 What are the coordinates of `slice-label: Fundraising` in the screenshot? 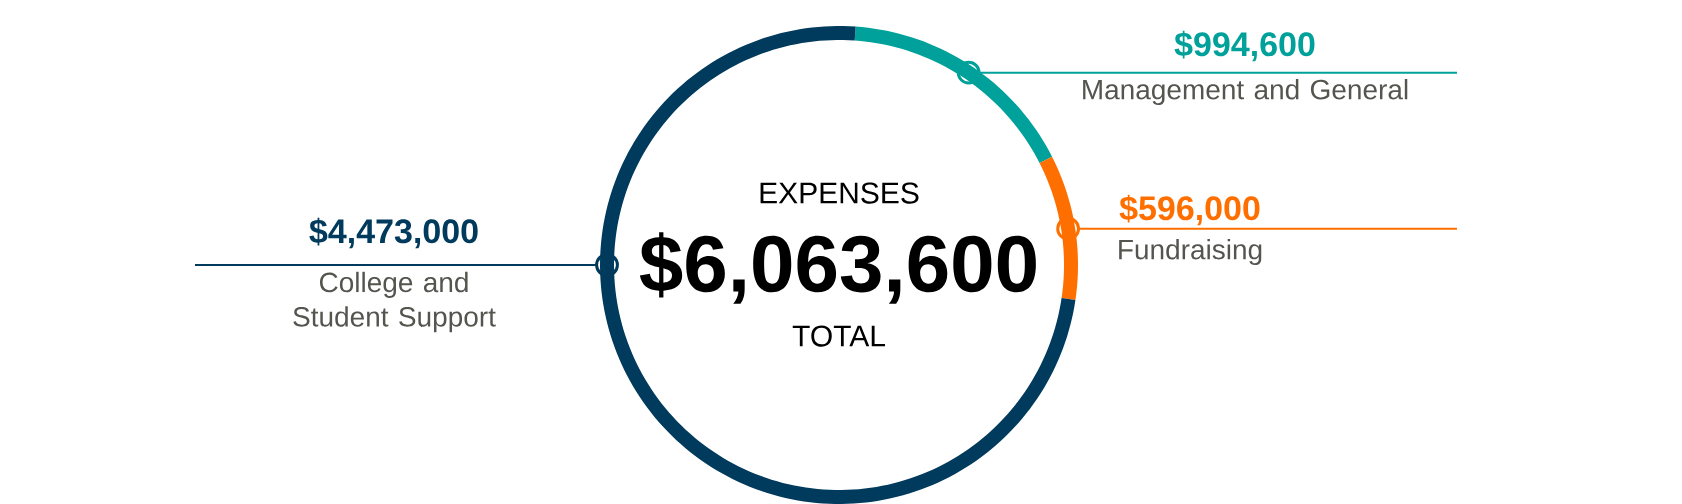 It's located at (1190, 252).